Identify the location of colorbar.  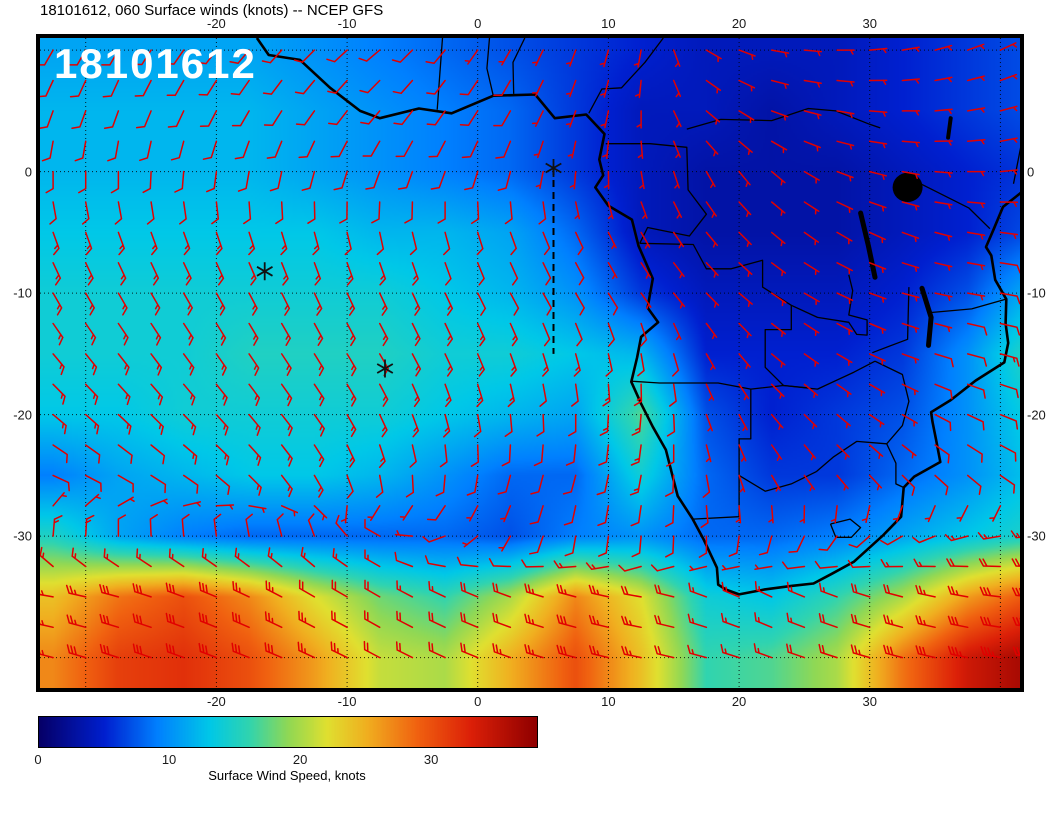
(288, 732).